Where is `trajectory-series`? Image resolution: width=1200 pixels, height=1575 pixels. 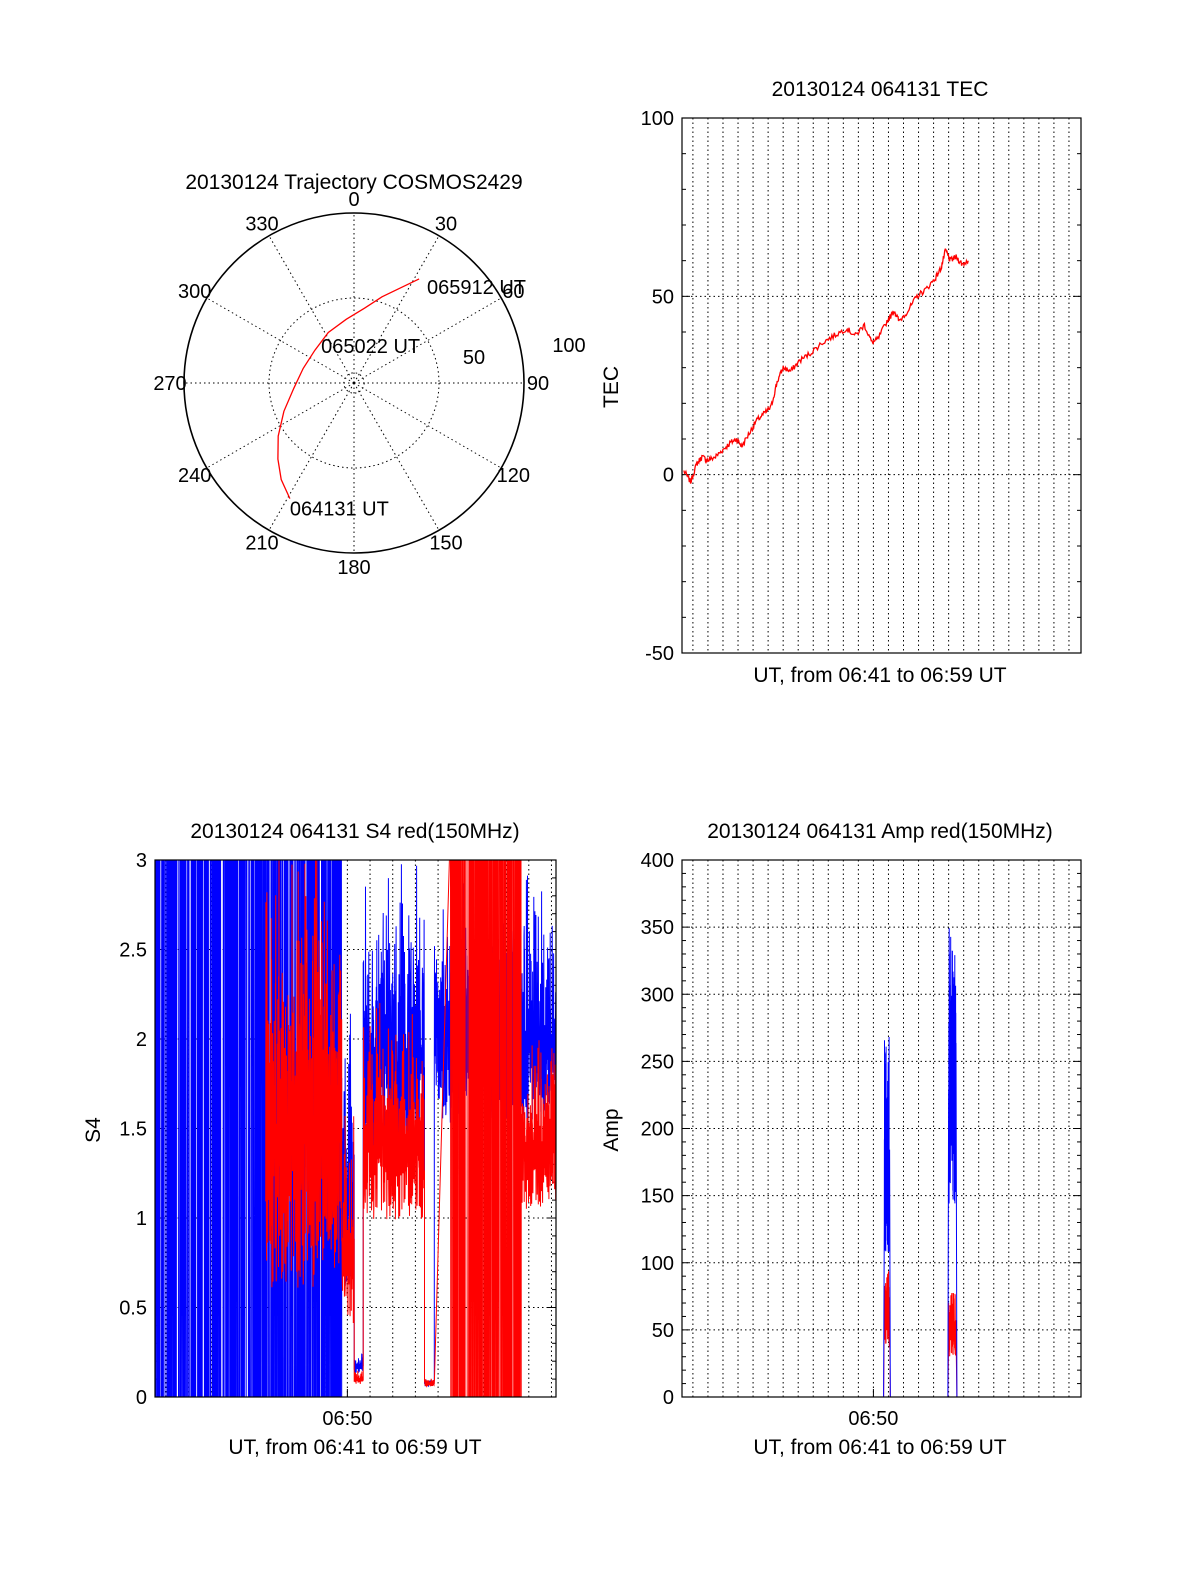 trajectory-series is located at coordinates (348, 388).